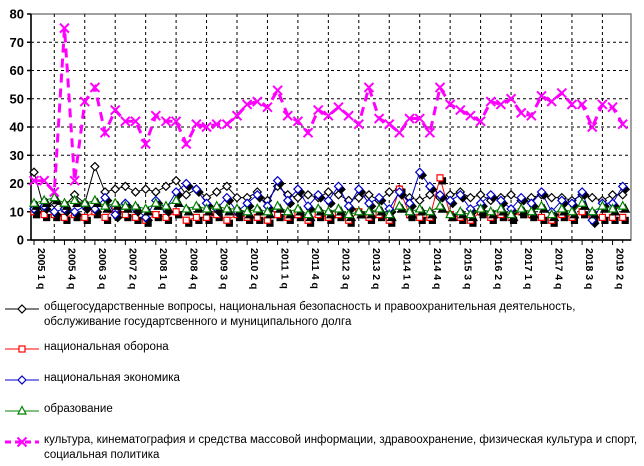 Image resolution: width=644 pixels, height=466 pixels. Describe the element at coordinates (23, 350) in the screenshot. I see `red-square-line-icon` at that location.